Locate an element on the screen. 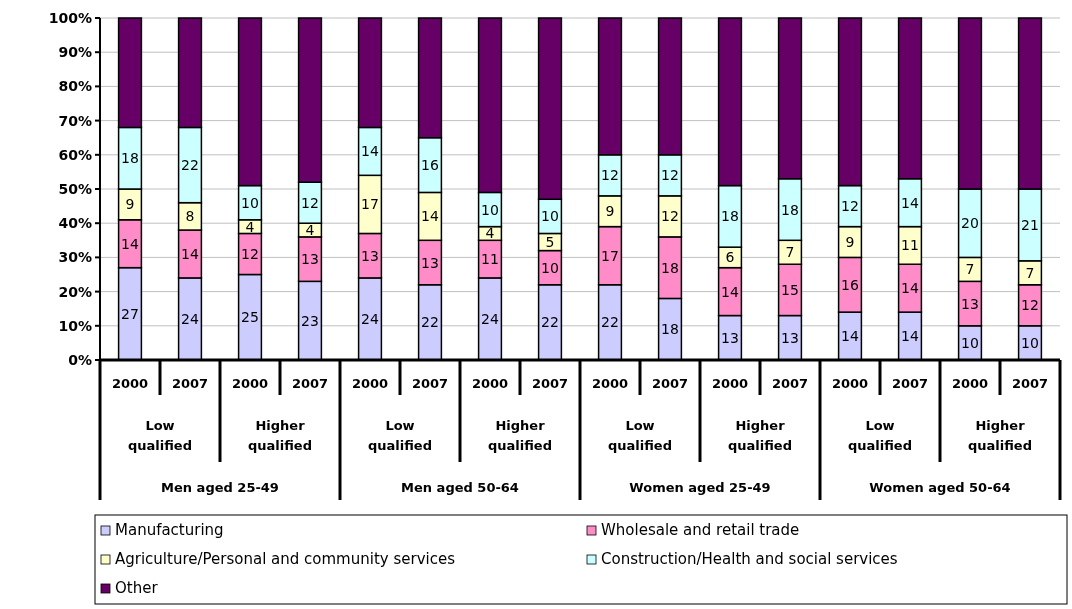 This screenshot has height=609, width=1072. y-tick-label: 90% is located at coordinates (75, 52).